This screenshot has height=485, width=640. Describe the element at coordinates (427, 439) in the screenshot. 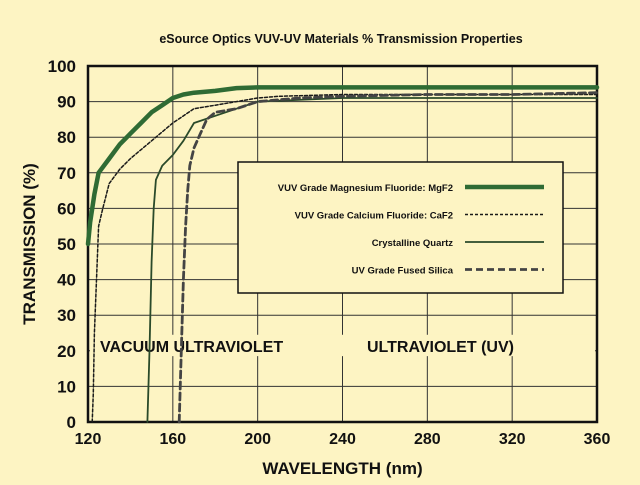

I see `x-tick-label: 280` at that location.